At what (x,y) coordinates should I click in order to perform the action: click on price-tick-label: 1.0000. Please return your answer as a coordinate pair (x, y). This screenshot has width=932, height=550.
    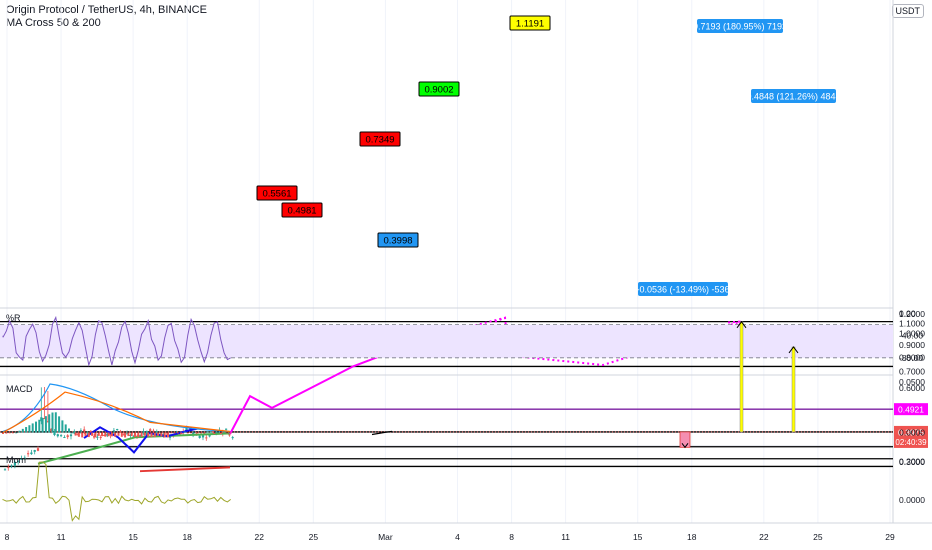
    Looking at the image, I should click on (912, 334).